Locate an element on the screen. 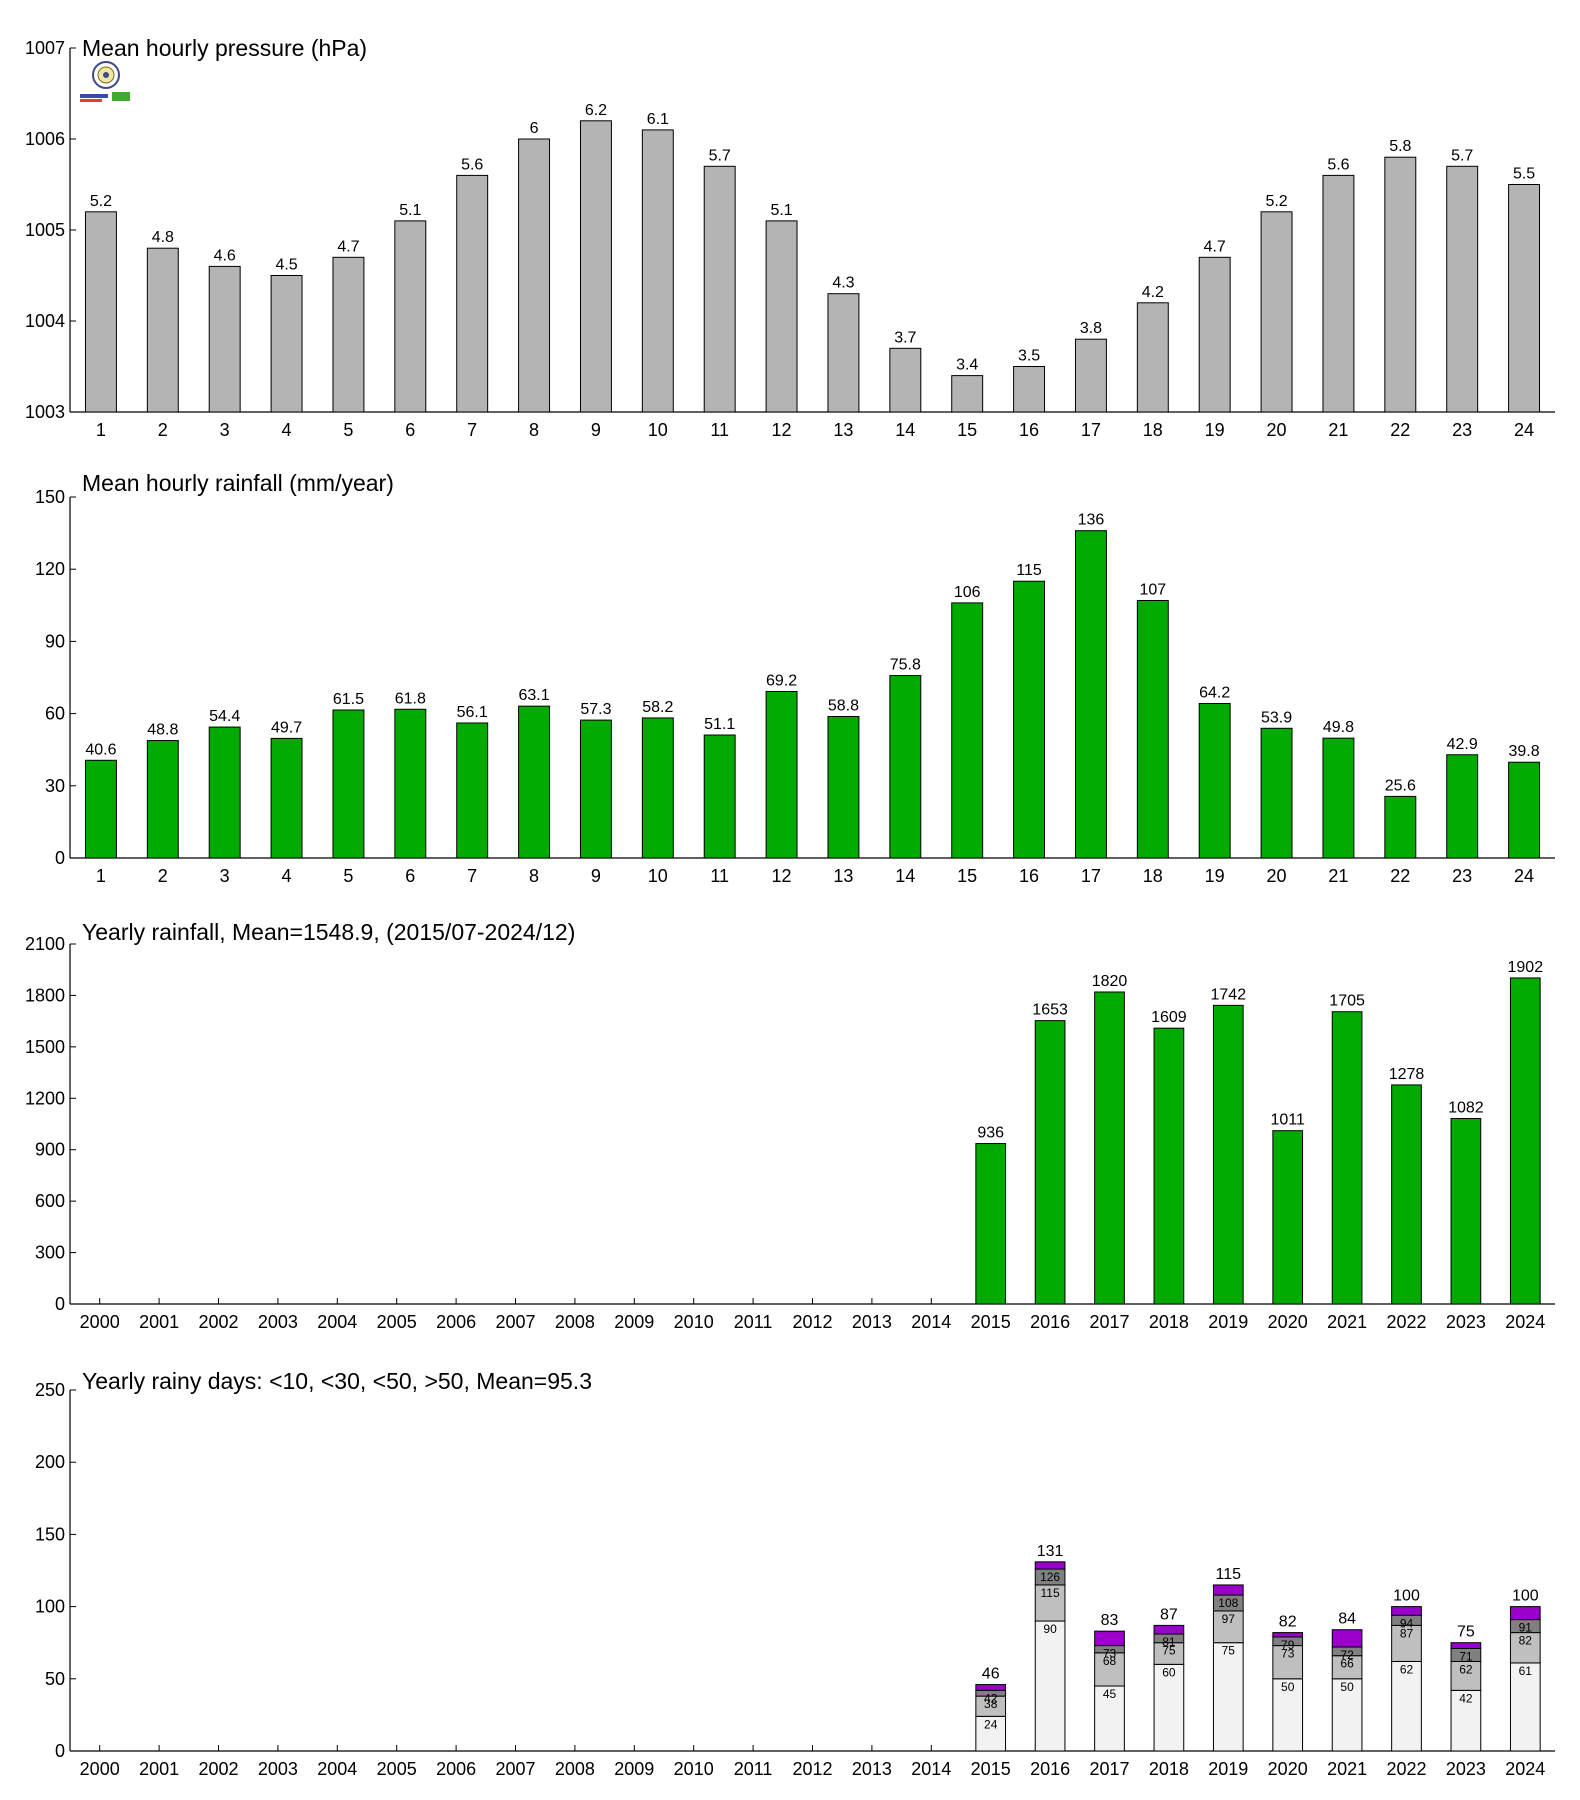 This screenshot has height=1800, width=1580. hourly-rainfall-x-tick-label: 18 is located at coordinates (1153, 876).